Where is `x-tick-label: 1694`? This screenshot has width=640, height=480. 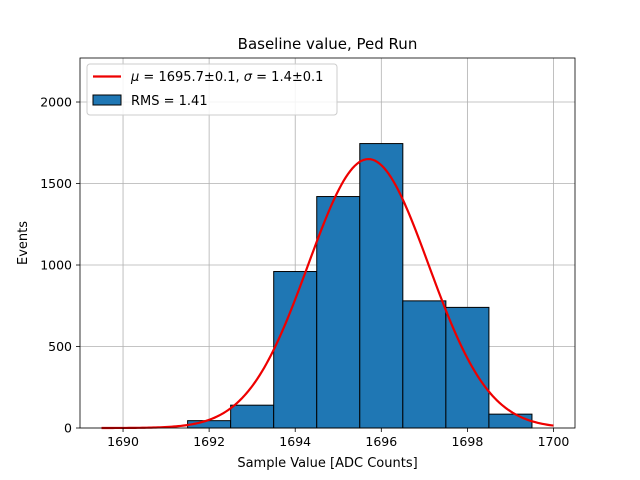 x-tick-label: 1694 is located at coordinates (295, 441).